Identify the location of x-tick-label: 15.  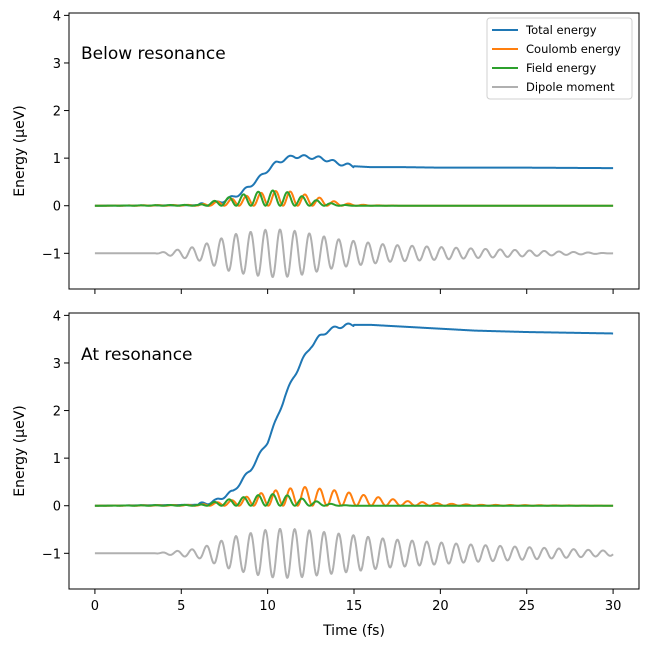
(354, 606).